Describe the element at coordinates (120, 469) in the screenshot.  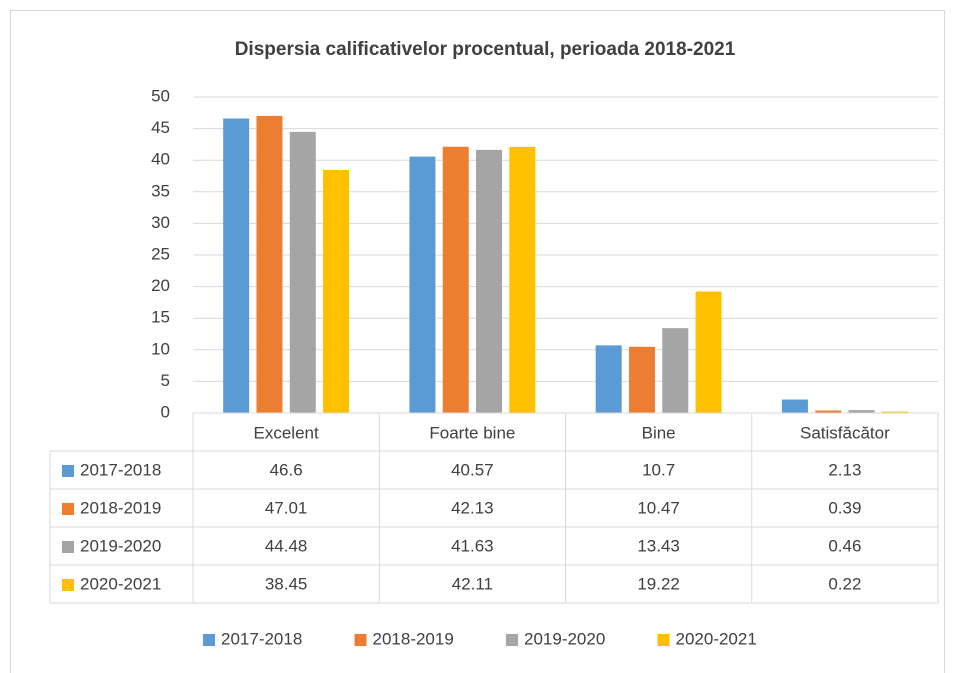
I see `table-series-name: 2017-2018` at that location.